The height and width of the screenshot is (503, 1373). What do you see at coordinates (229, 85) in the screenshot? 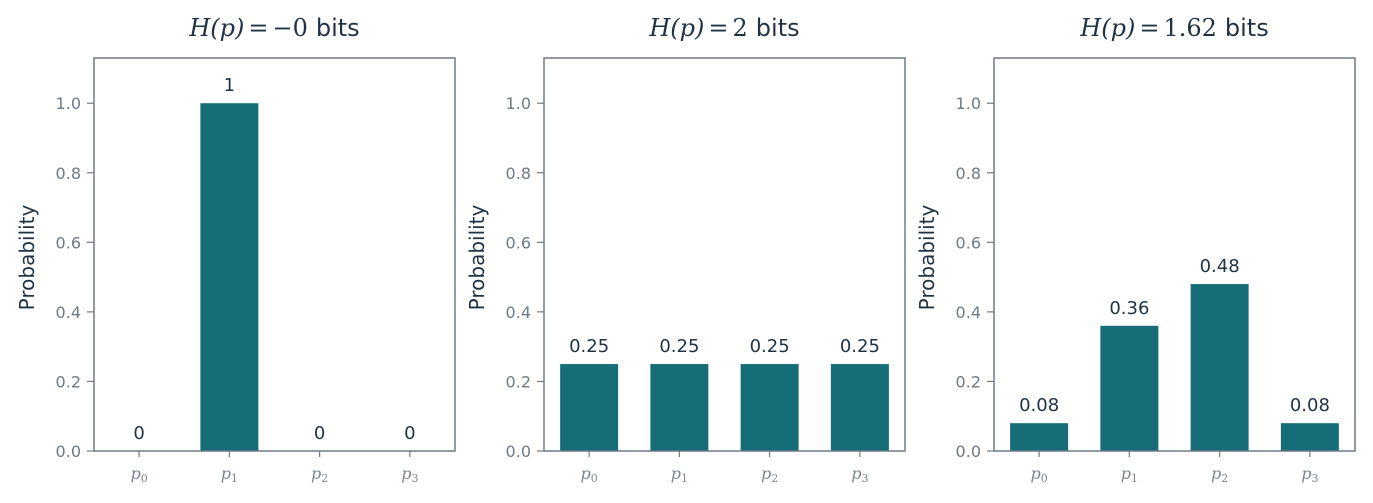
I see `data-label: 1` at bounding box center [229, 85].